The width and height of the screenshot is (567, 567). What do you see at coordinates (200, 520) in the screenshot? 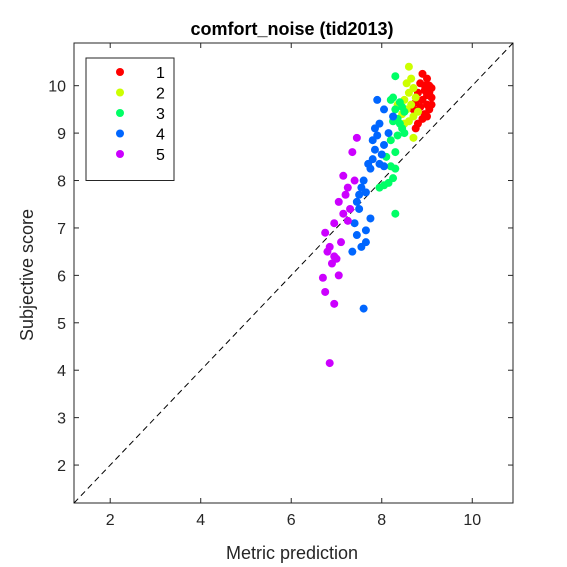
I see `x-tick-label: 4` at bounding box center [200, 520].